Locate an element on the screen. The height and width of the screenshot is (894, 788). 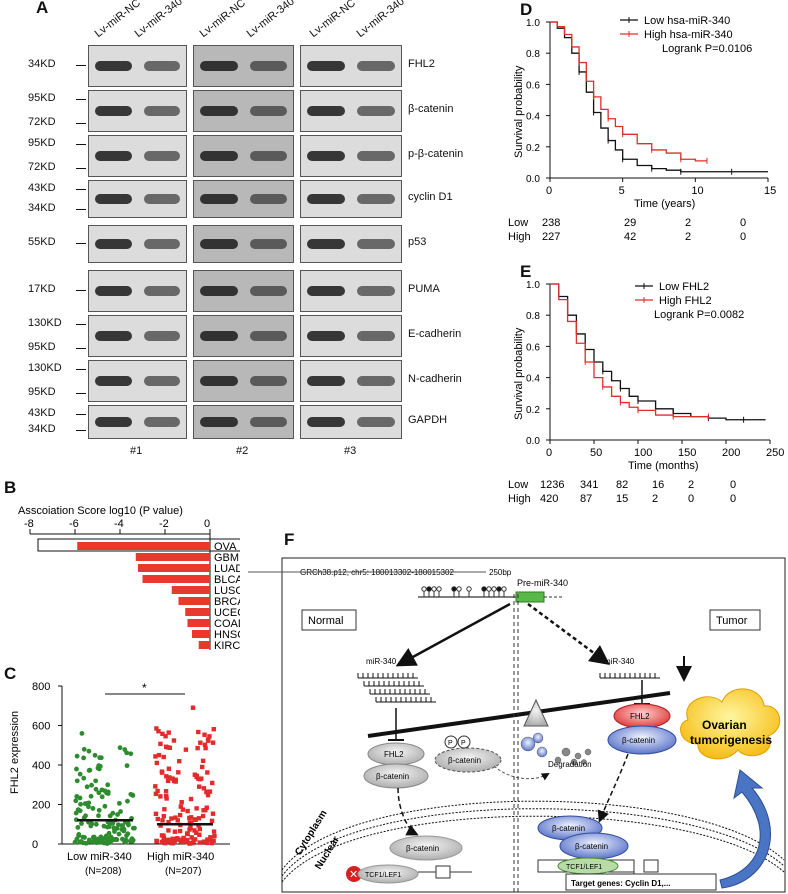
bar-ova is located at coordinates (143, 546).